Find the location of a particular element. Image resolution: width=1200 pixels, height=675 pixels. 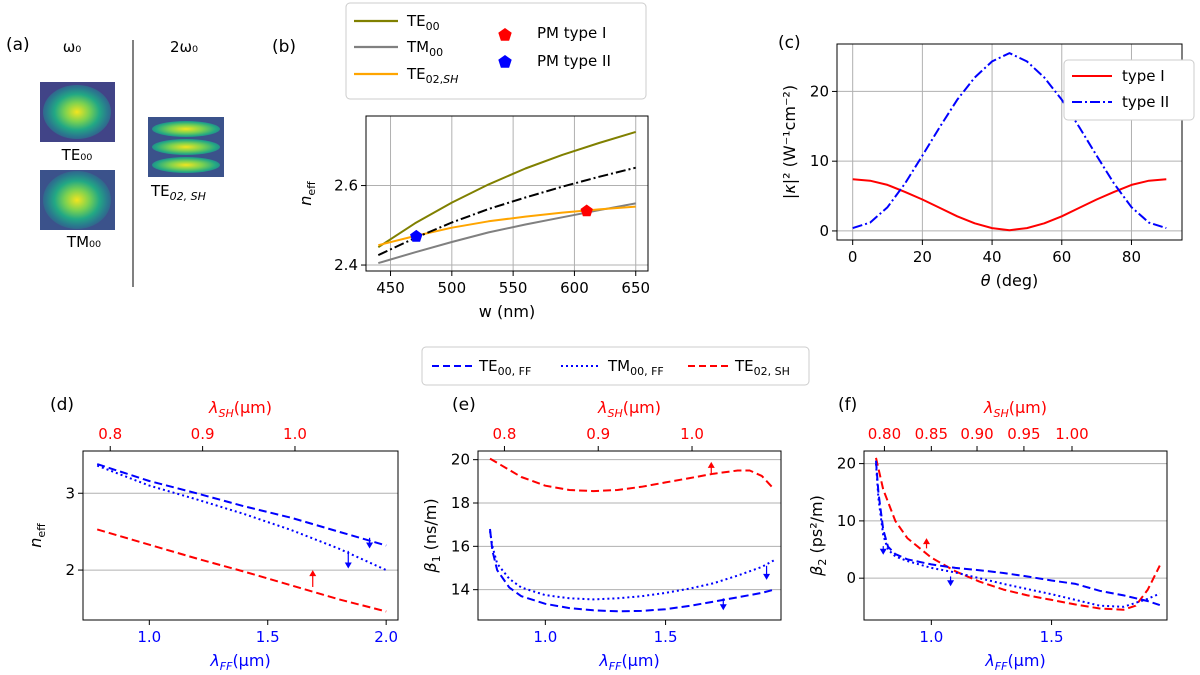

x-tick-label: 80 is located at coordinates (1131, 257).